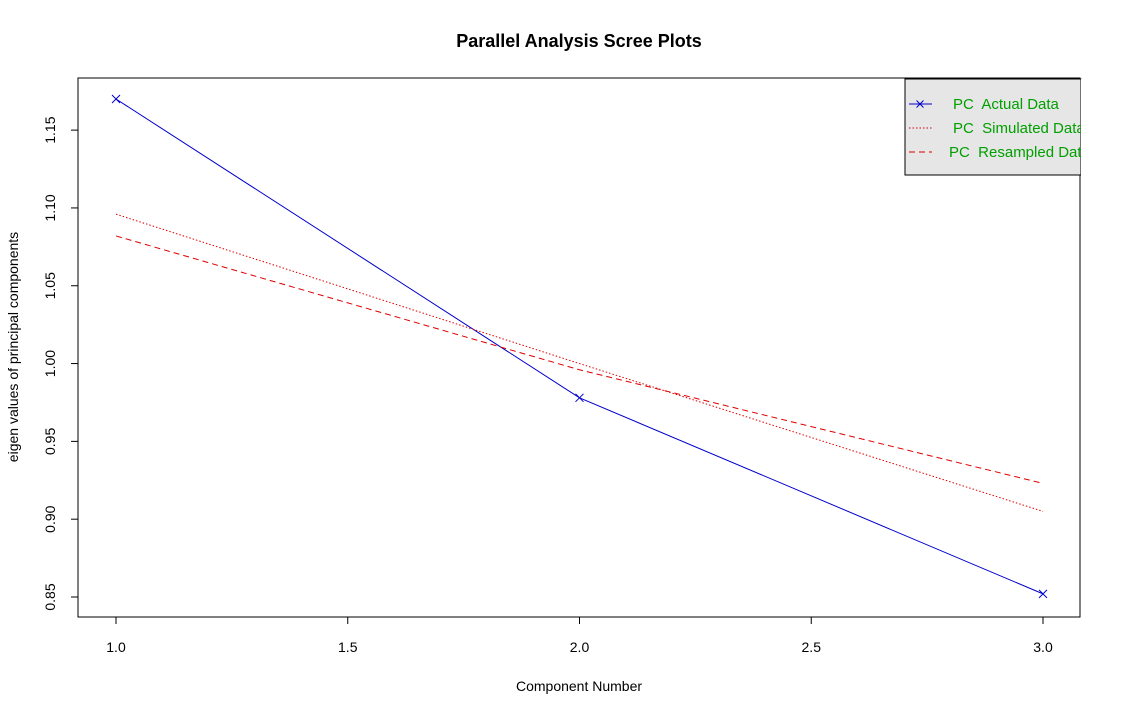 Image resolution: width=1121 pixels, height=715 pixels. Describe the element at coordinates (50, 207) in the screenshot. I see `y-tick-label: 1.10` at that location.